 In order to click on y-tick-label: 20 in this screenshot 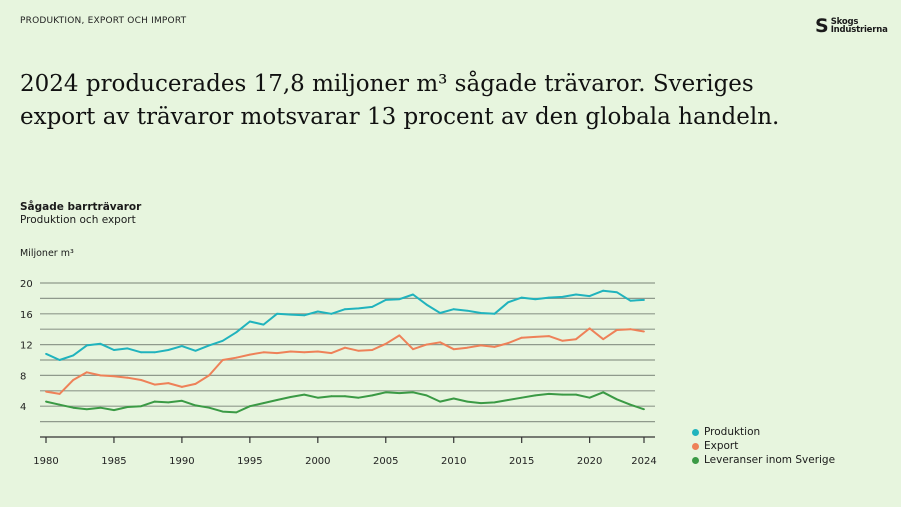, I will do `click(26, 284)`.